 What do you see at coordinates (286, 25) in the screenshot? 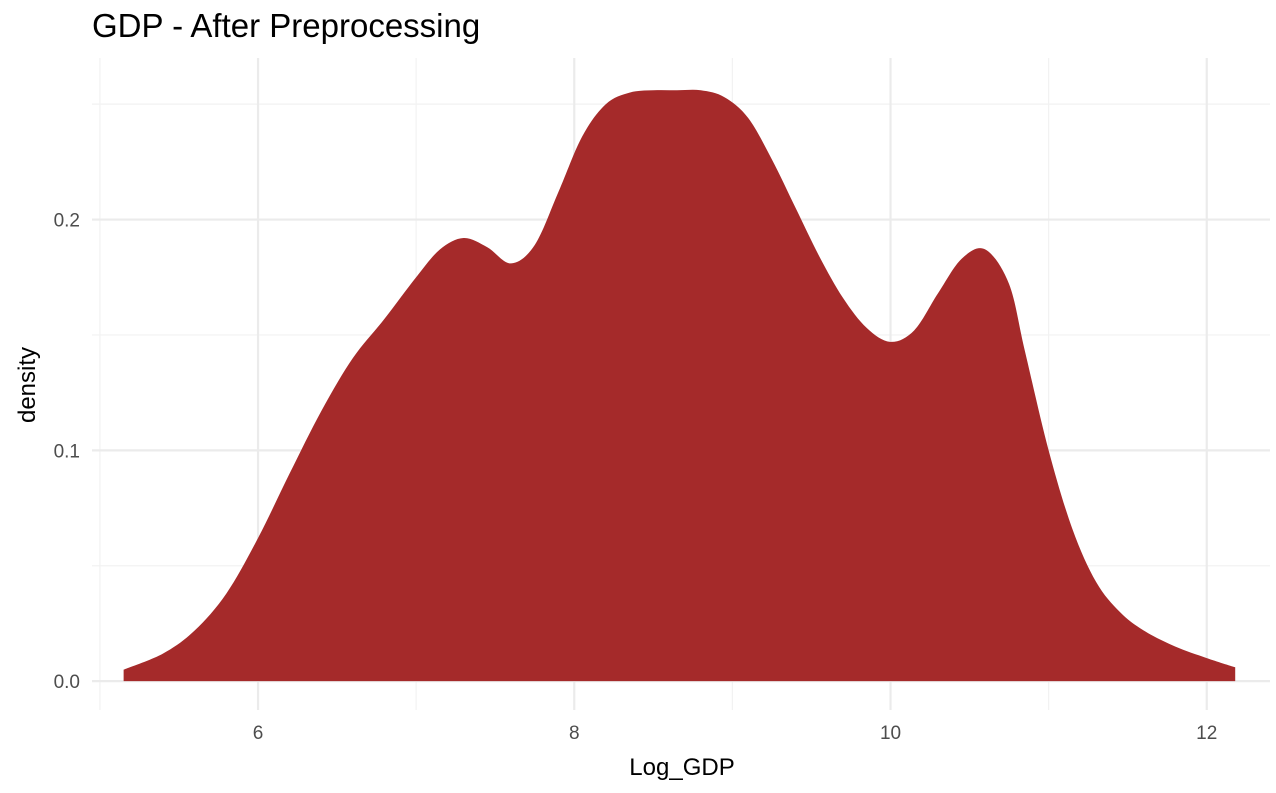
I see `chart-title: GDP - After Preprocessing` at bounding box center [286, 25].